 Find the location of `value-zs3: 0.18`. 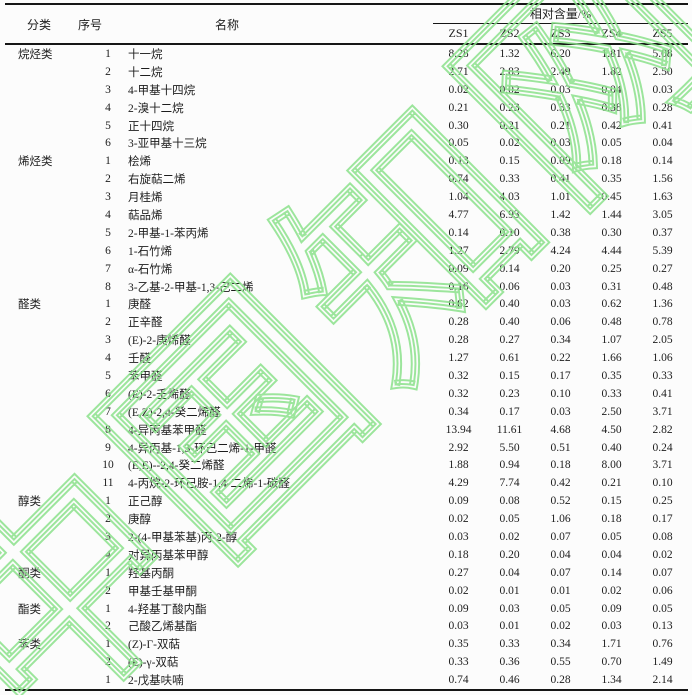

value-zs3: 0.18 is located at coordinates (560, 465).